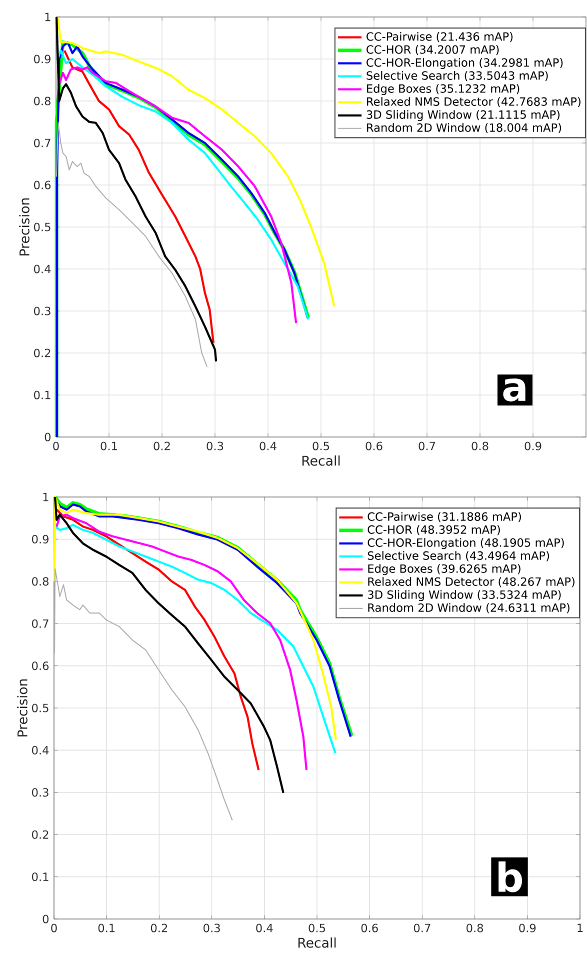 This screenshot has width=587, height=954. Describe the element at coordinates (457, 76) in the screenshot. I see `legend-label: Selective Search (33.5043 mAP)` at that location.